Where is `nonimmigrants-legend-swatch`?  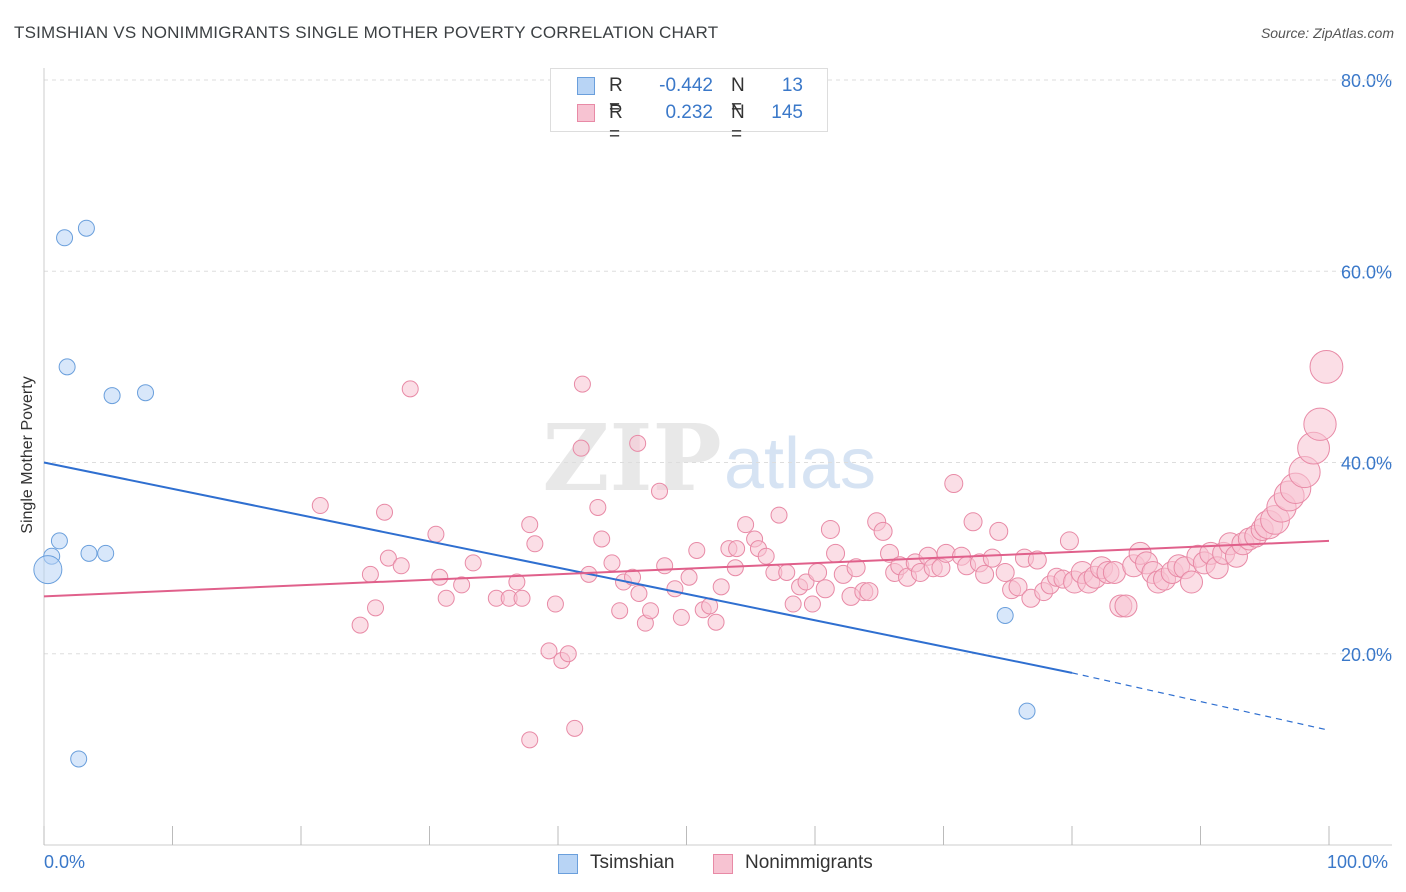
nonimmigrants-legend-swatch is located at coordinates (723, 864).